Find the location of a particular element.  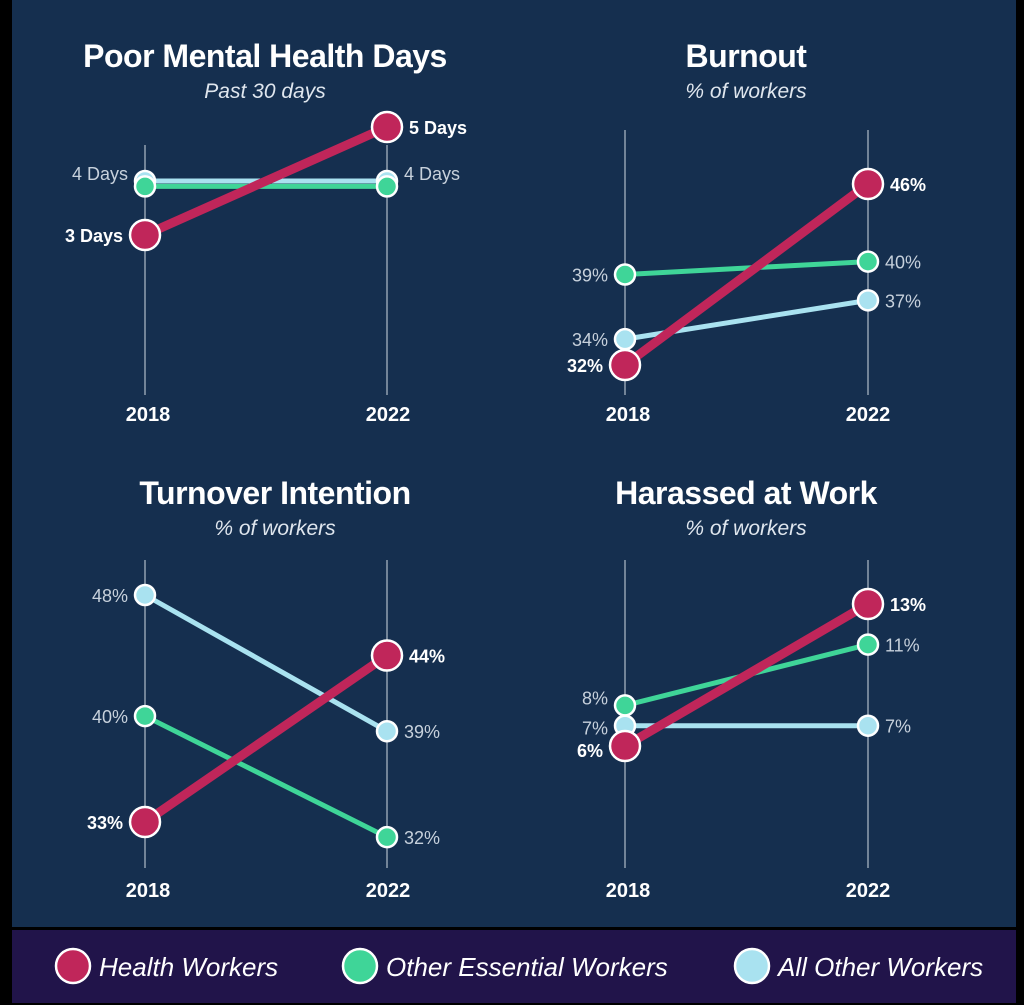

panel-2-point-all-other-workers-2018 is located at coordinates (625, 339).